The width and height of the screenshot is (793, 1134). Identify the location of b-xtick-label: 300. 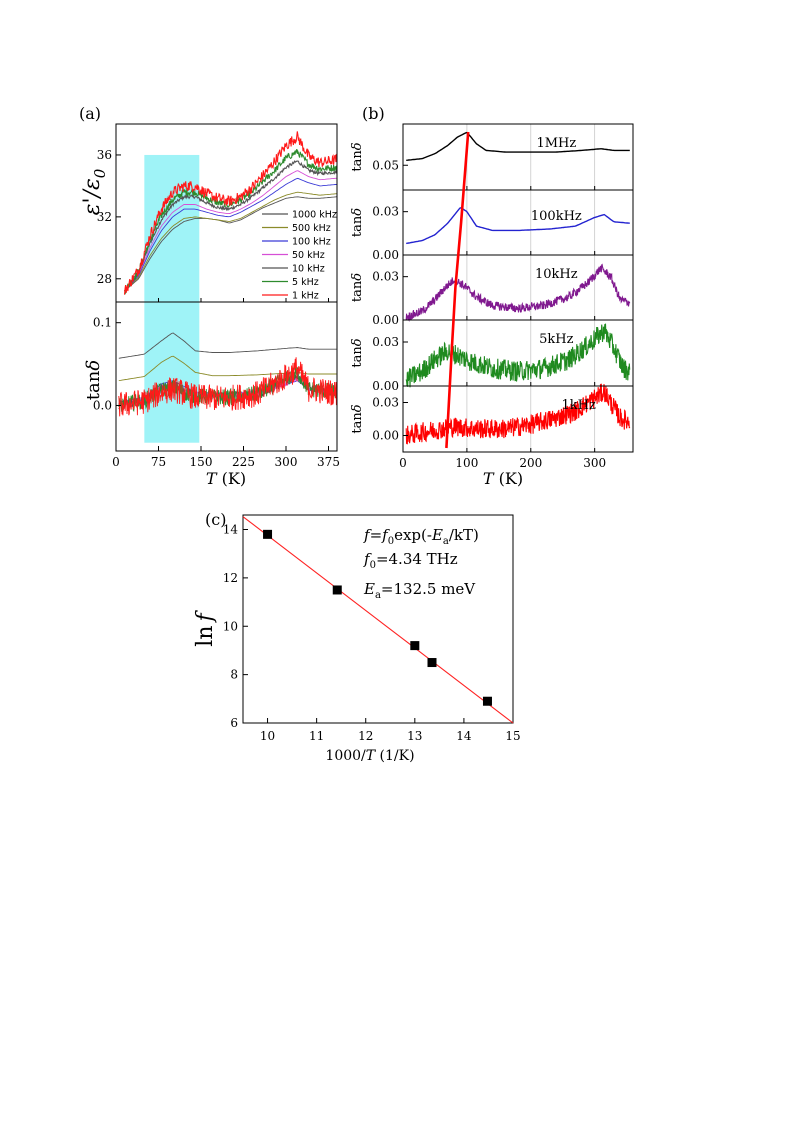
(594, 463).